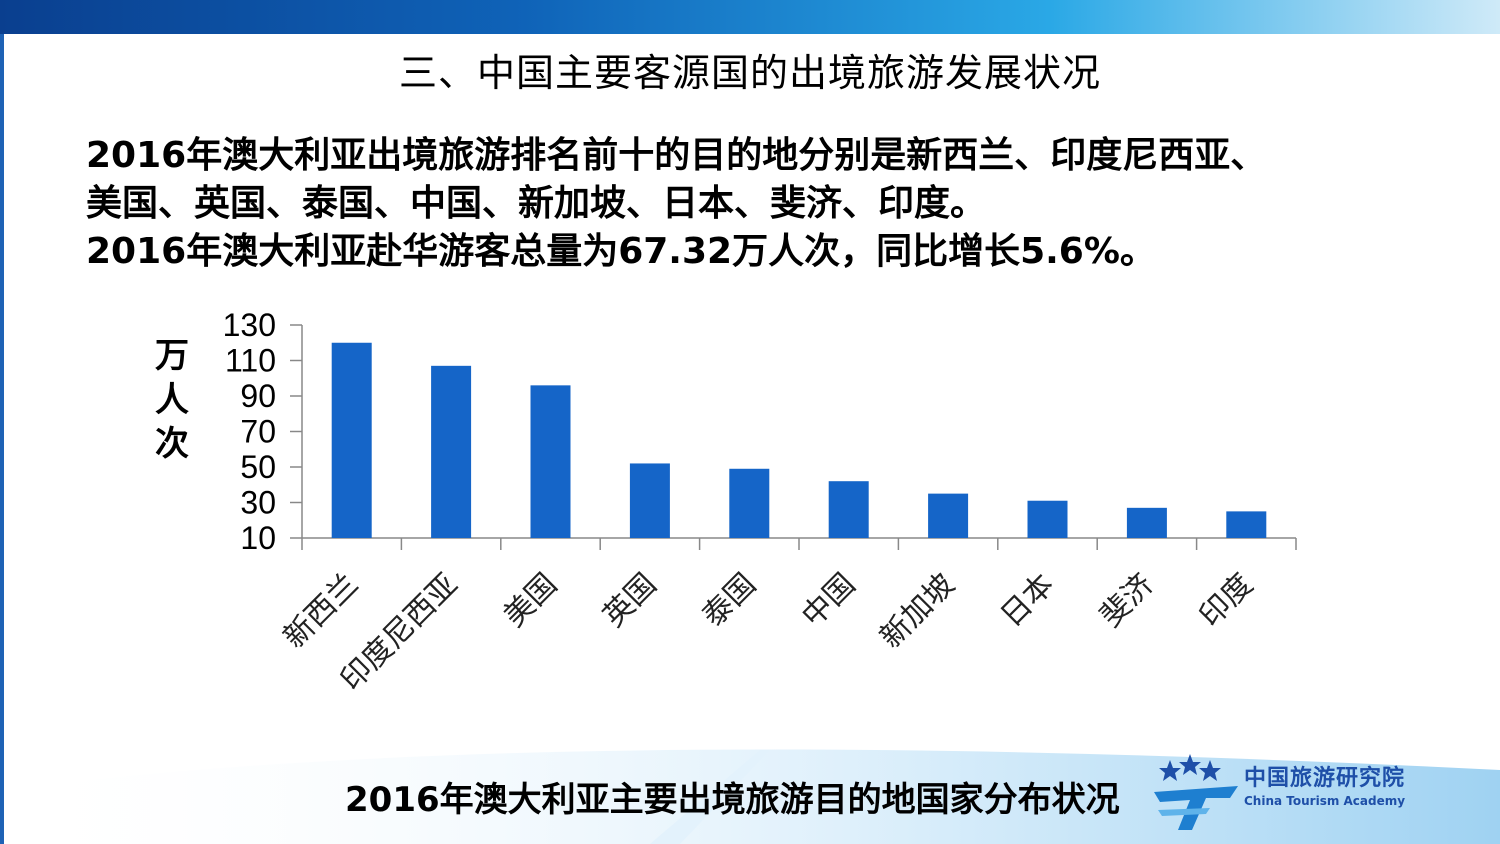 The height and width of the screenshot is (844, 1500). What do you see at coordinates (321, 611) in the screenshot?
I see `category-label: 新西兰` at bounding box center [321, 611].